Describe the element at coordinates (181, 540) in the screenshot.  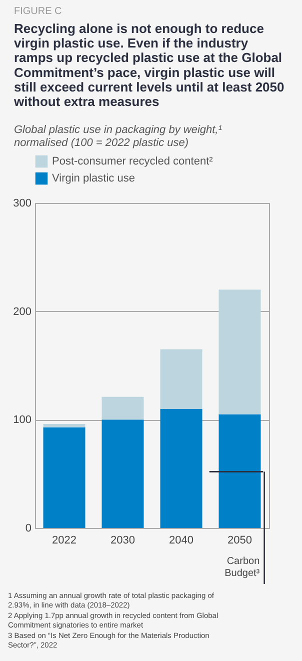
I see `x-tick-label: 2040` at that location.